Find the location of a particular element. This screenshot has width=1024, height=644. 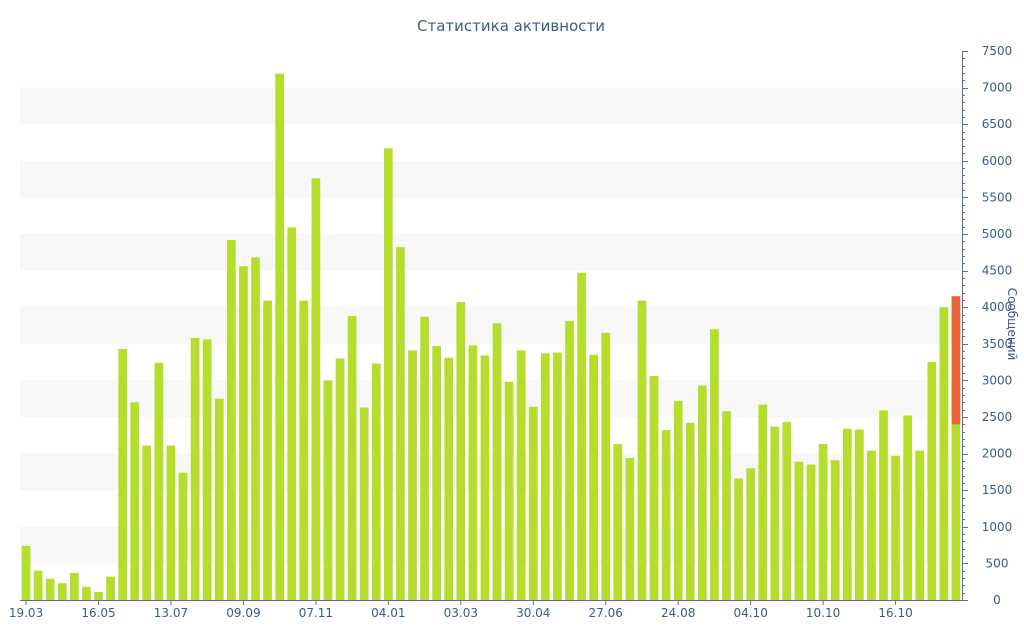

y-tick-label: 2500 is located at coordinates (997, 417).